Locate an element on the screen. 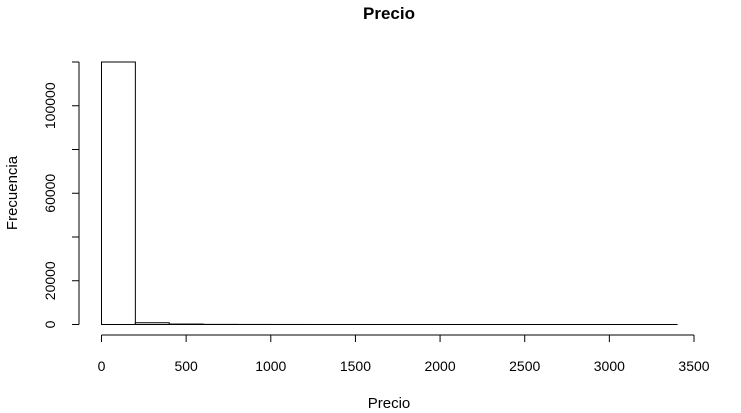  y-tick-label: 20000 is located at coordinates (50, 280).